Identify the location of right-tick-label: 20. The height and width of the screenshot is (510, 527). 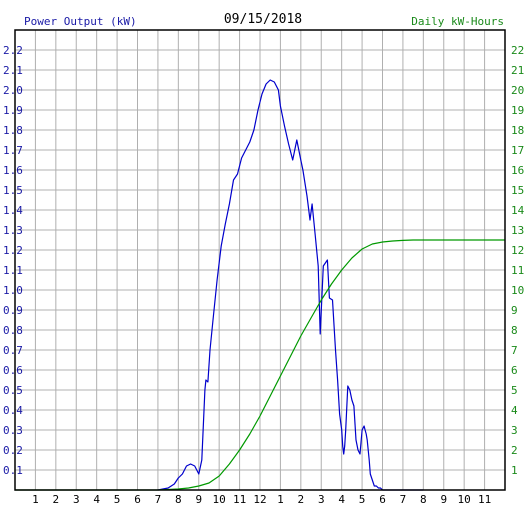
(517, 90).